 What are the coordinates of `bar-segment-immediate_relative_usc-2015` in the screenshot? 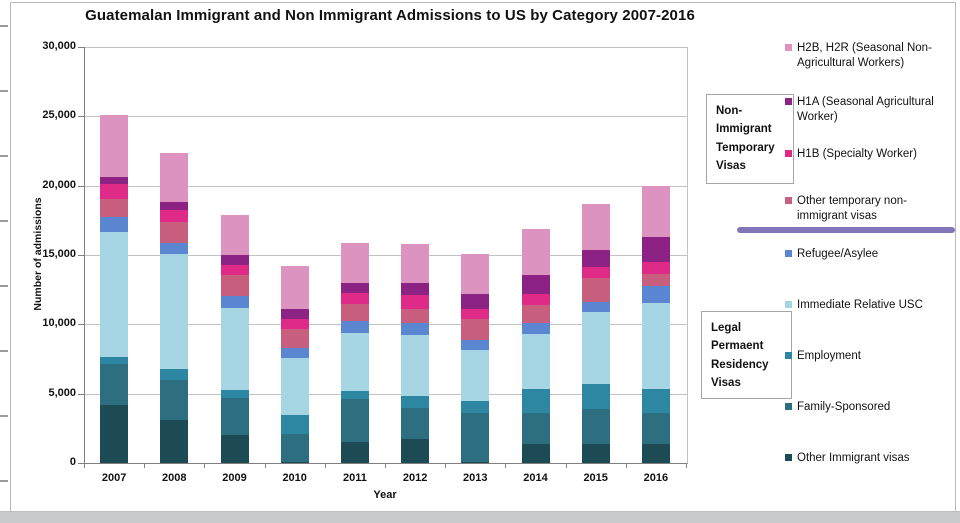 It's located at (595, 348).